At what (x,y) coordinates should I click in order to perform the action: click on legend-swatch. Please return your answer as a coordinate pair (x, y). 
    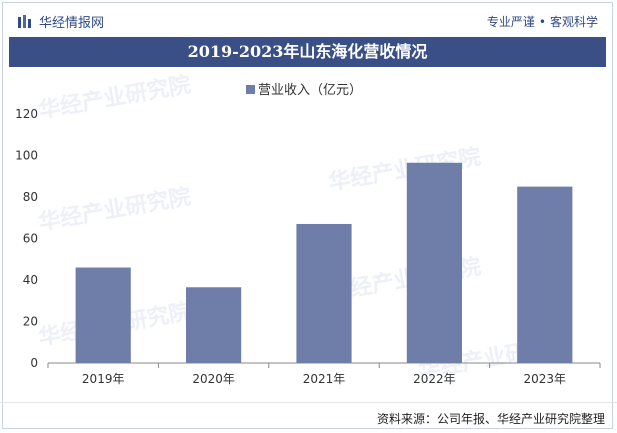
    Looking at the image, I should click on (250, 89).